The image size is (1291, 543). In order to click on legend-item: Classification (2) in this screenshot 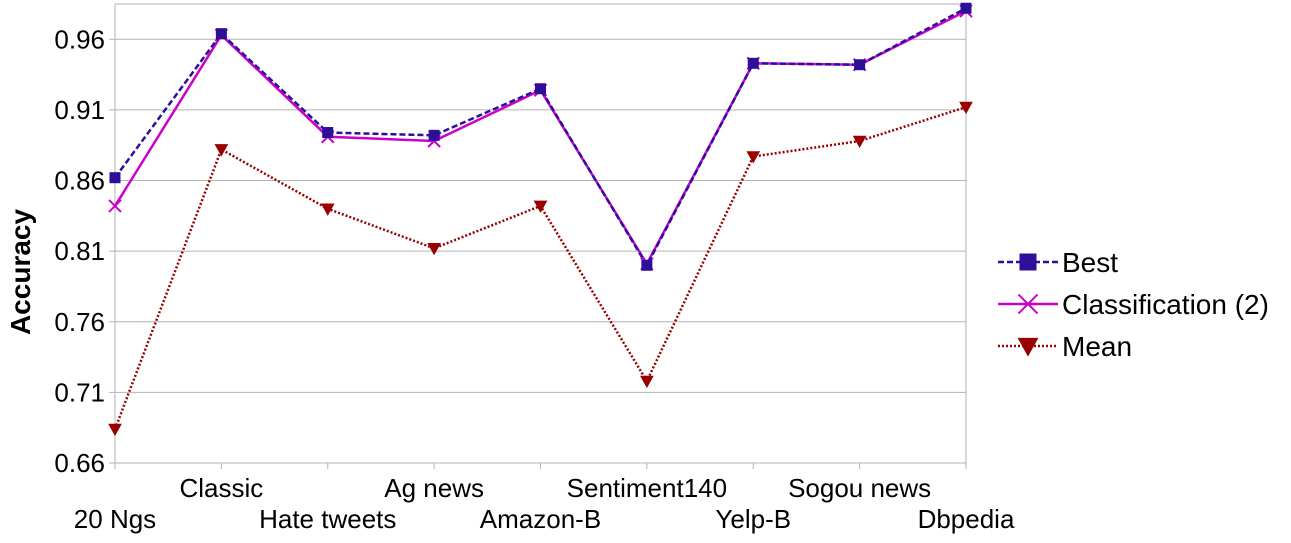, I will do `click(1133, 304)`.